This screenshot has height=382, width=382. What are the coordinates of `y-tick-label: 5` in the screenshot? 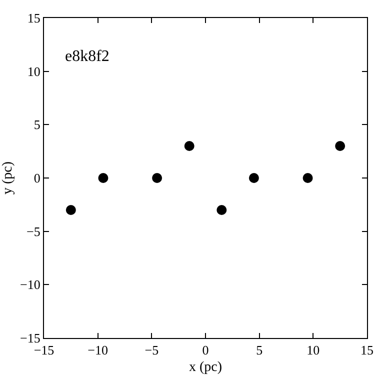 It's located at (37, 124).